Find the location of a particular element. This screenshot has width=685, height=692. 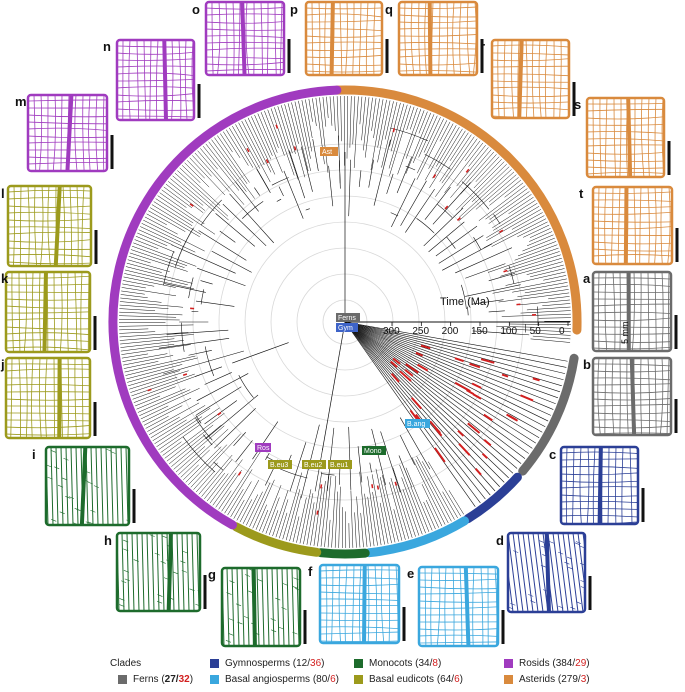

leaf-venation is located at coordinates (632, 225).